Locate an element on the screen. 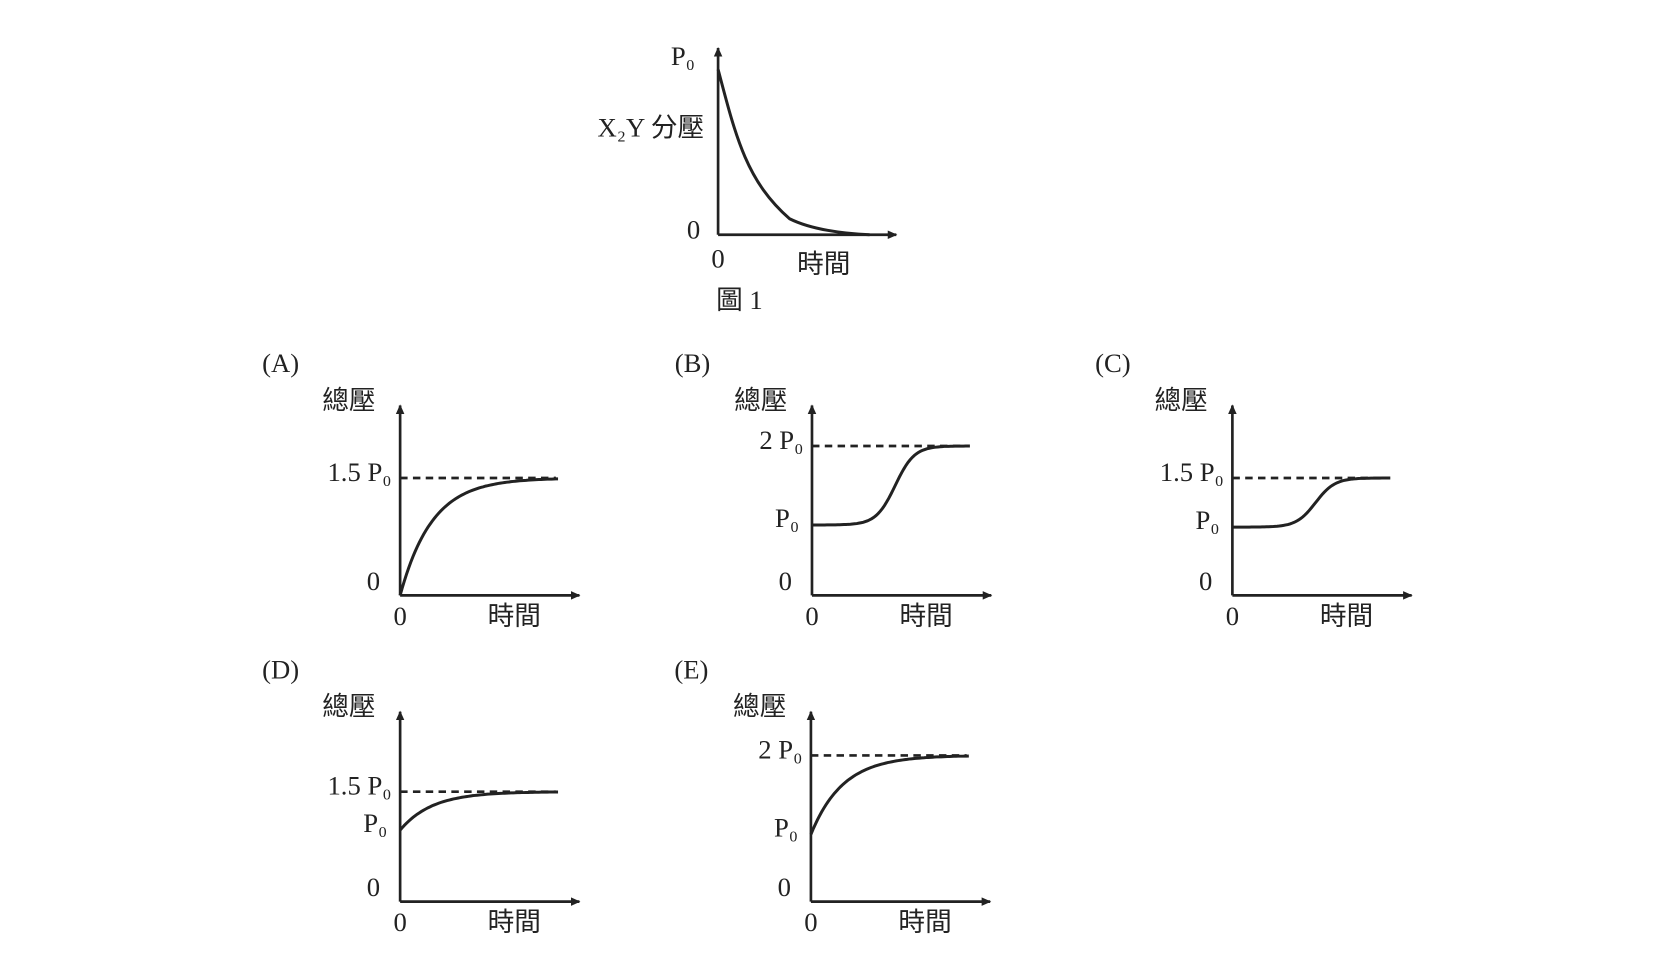 Image resolution: width=1654 pixels, height=960 pixels. option-letter: (B) is located at coordinates (693, 363).